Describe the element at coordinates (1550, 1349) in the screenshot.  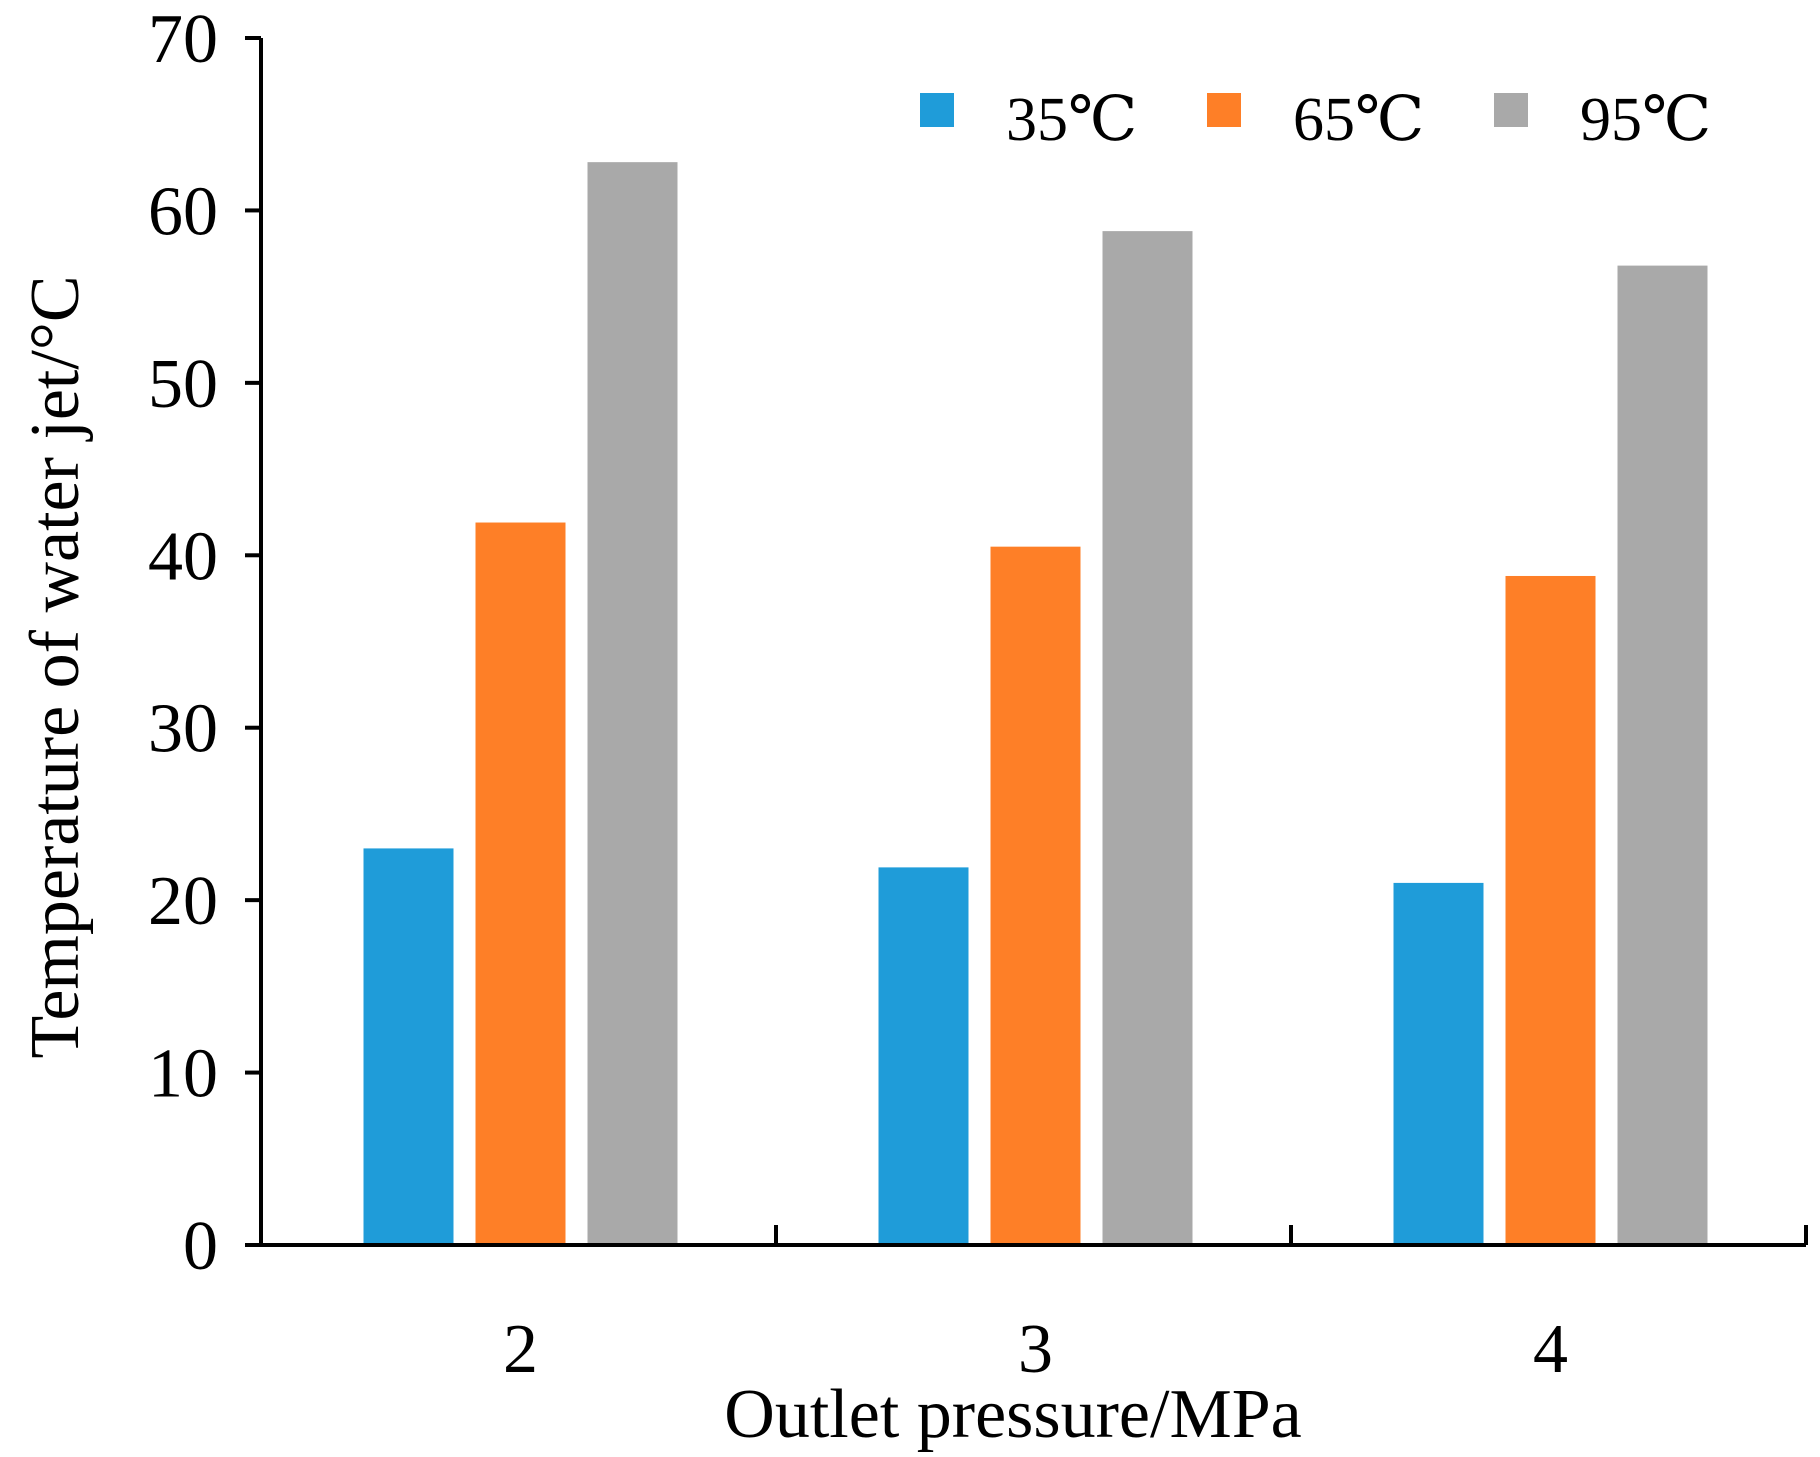
I see `x-tick-label: 4` at that location.